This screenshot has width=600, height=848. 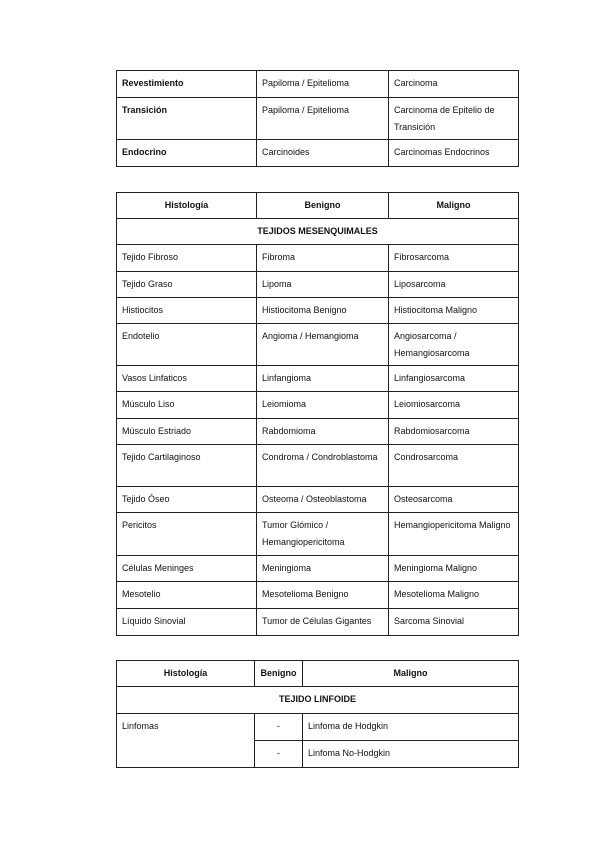 What do you see at coordinates (453, 595) in the screenshot?
I see `malignant-cell: Mesotelioma Maligno` at bounding box center [453, 595].